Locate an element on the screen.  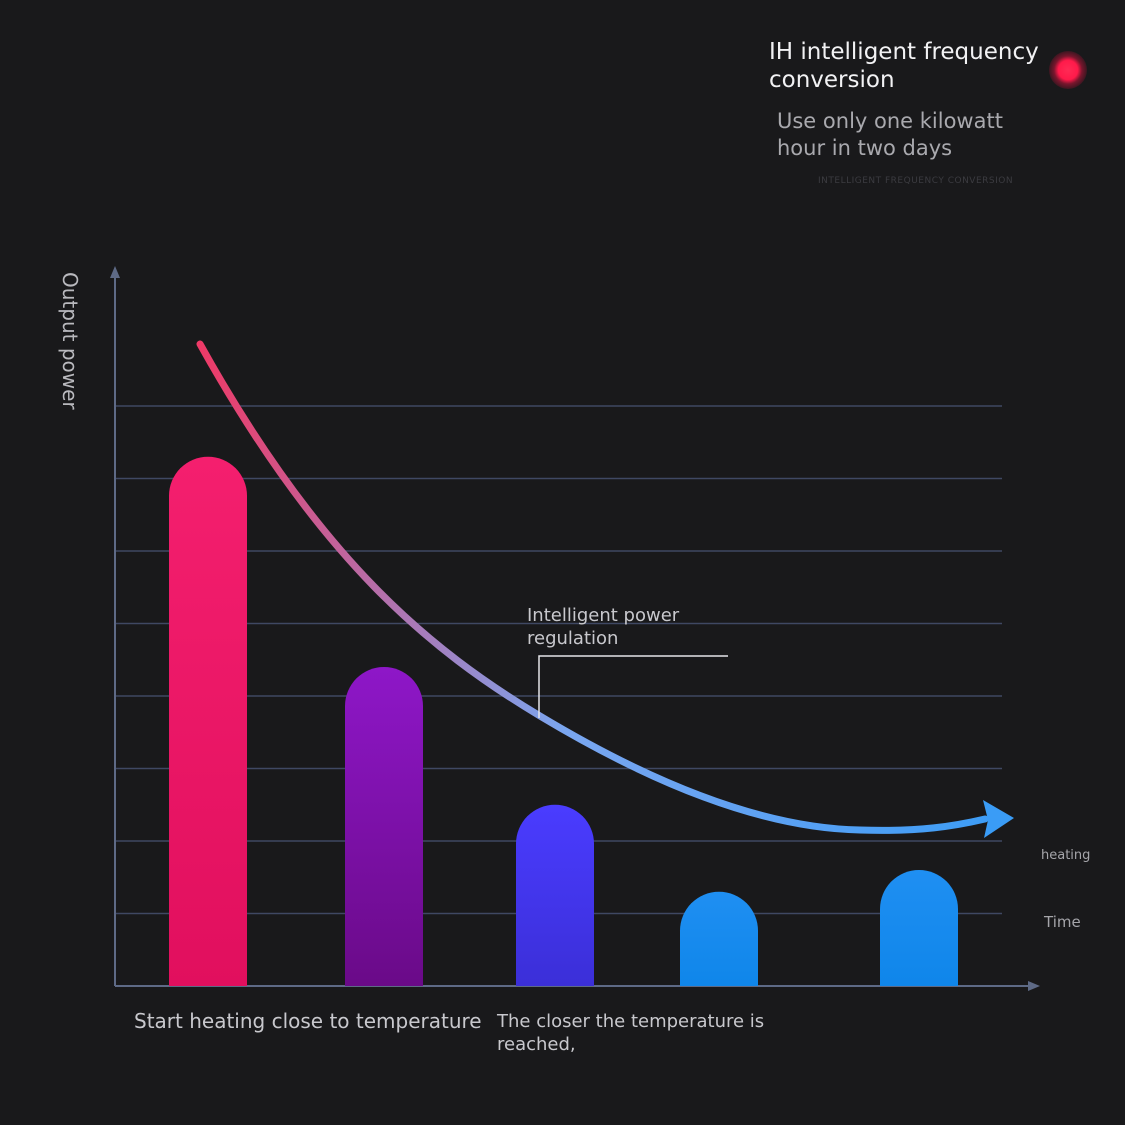
x-axis-label: Time is located at coordinates (1062, 922).